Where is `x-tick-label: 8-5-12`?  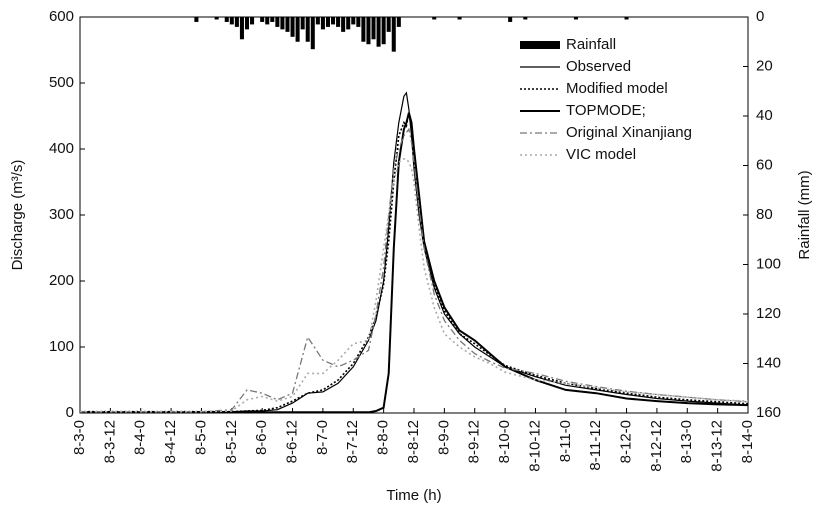 x-tick-label: 8-5-12 is located at coordinates (231, 441).